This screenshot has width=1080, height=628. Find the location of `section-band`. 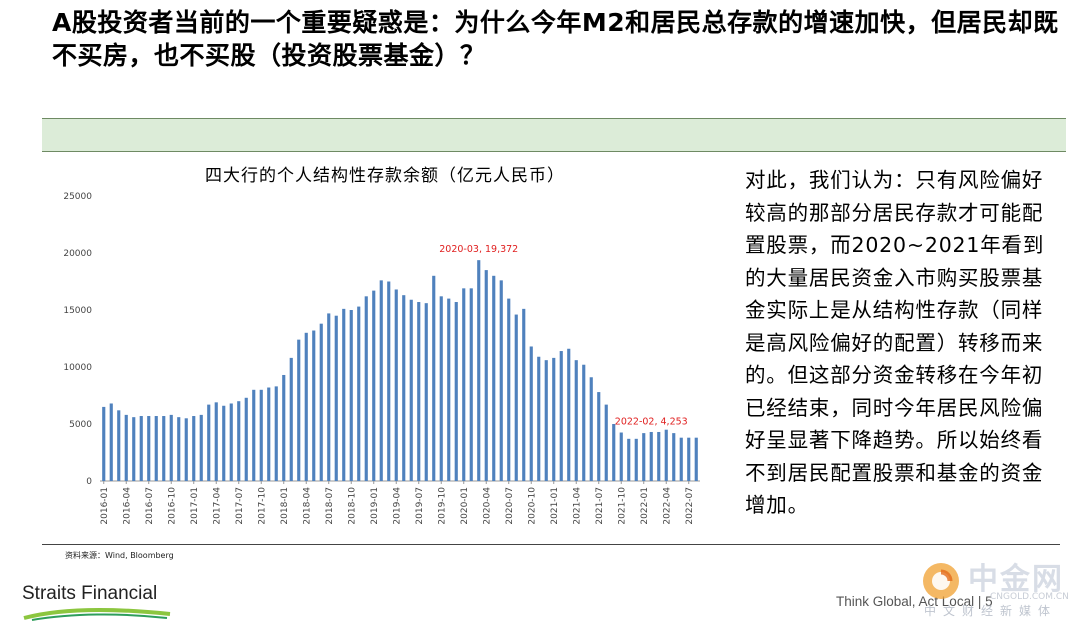

section-band is located at coordinates (554, 135).